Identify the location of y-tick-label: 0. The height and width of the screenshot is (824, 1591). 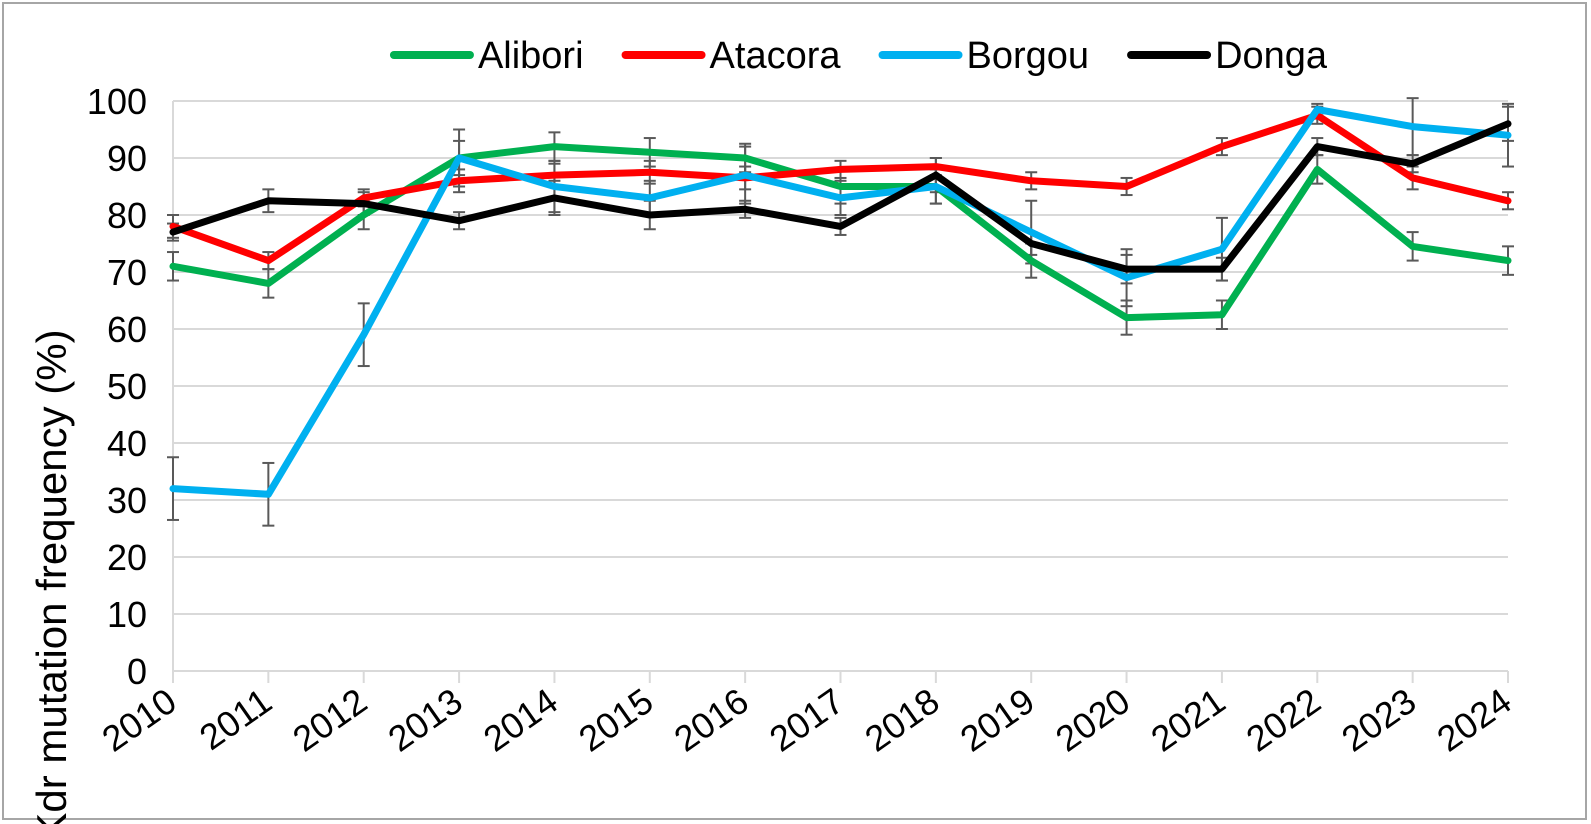
(137, 671).